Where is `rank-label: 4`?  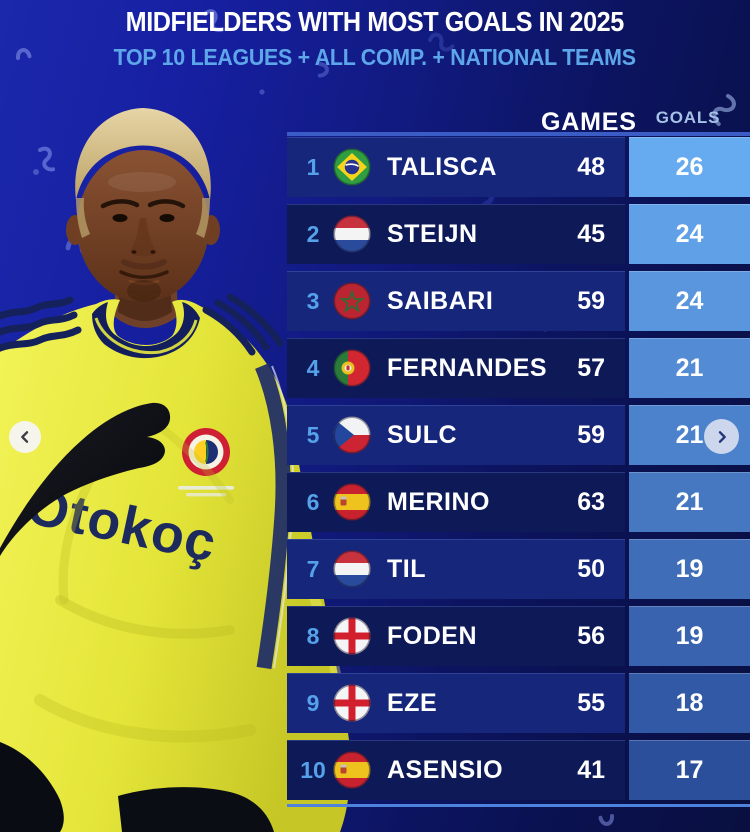 rank-label: 4 is located at coordinates (313, 367).